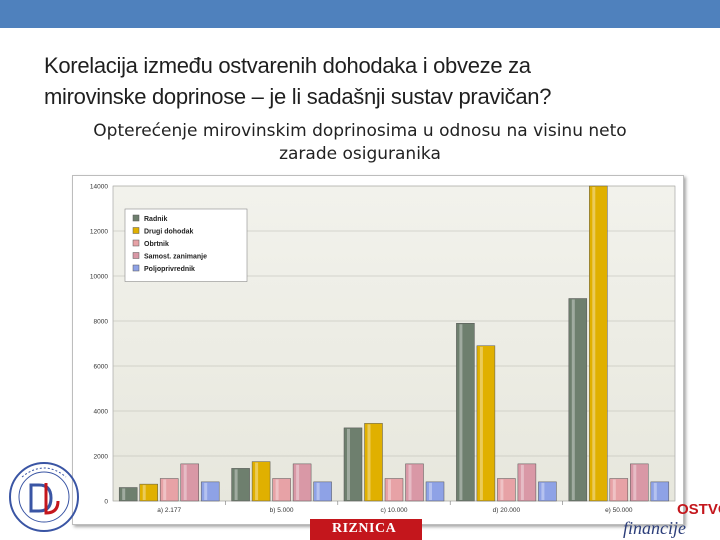 The width and height of the screenshot is (720, 540). Describe the element at coordinates (619, 510) in the screenshot. I see `x-tick-label: e) 50.000` at that location.